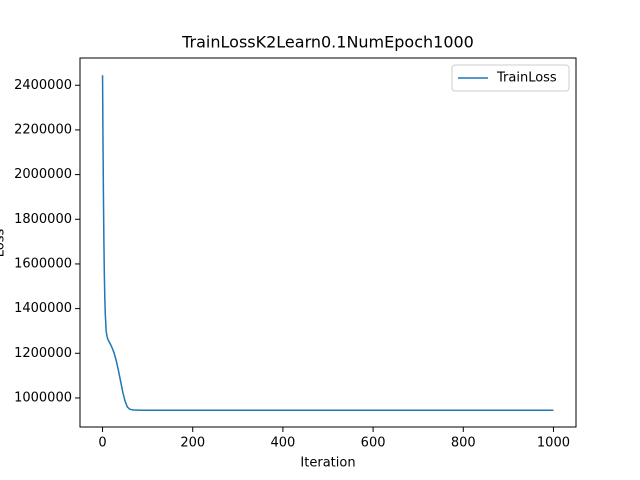  What do you see at coordinates (43, 353) in the screenshot?
I see `y-tick-label: 1200000` at bounding box center [43, 353].